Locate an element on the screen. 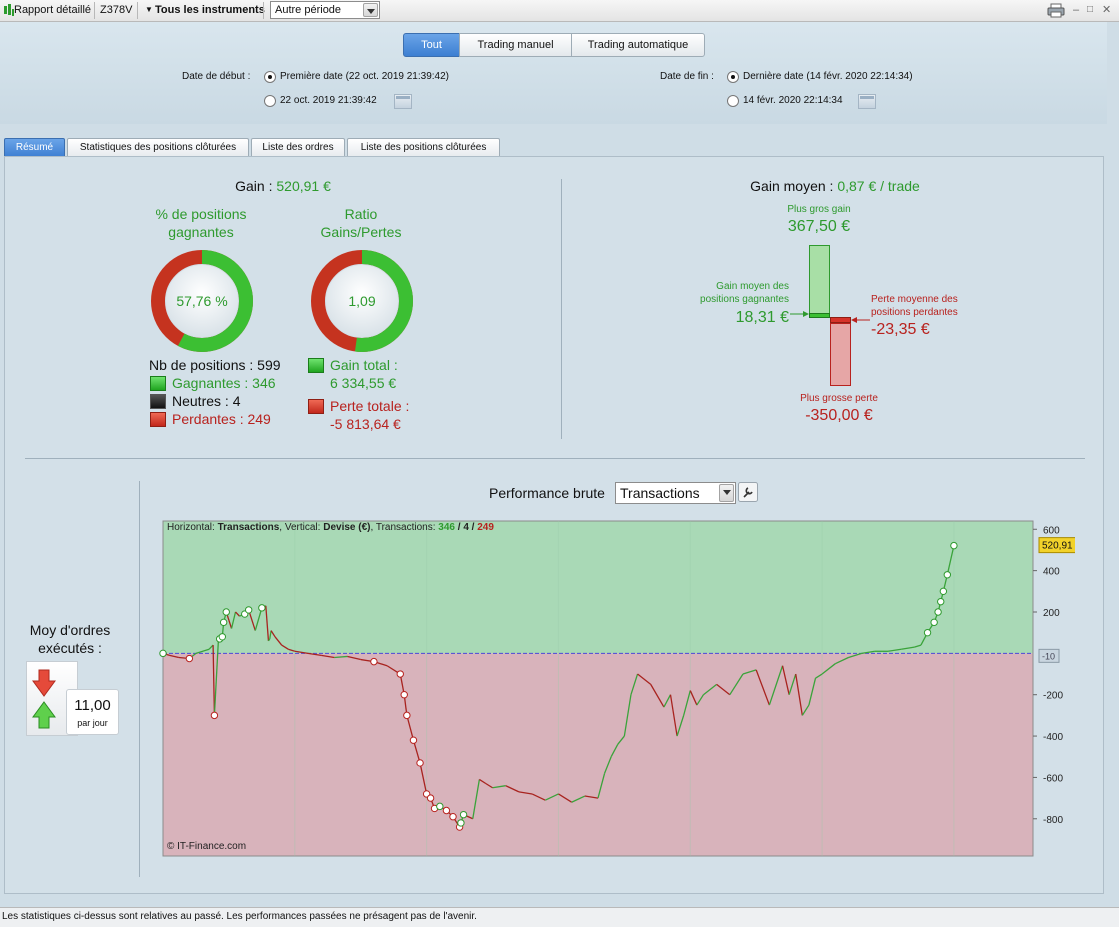  info-v-value: Devise (€) is located at coordinates (346, 527).